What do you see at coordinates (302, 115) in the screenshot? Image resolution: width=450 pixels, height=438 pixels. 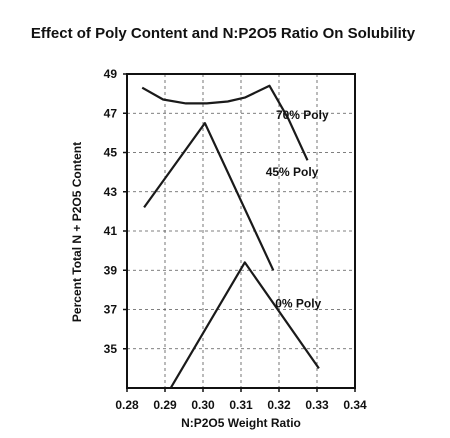 I see `series-label-70-poly: 70% Poly` at bounding box center [302, 115].